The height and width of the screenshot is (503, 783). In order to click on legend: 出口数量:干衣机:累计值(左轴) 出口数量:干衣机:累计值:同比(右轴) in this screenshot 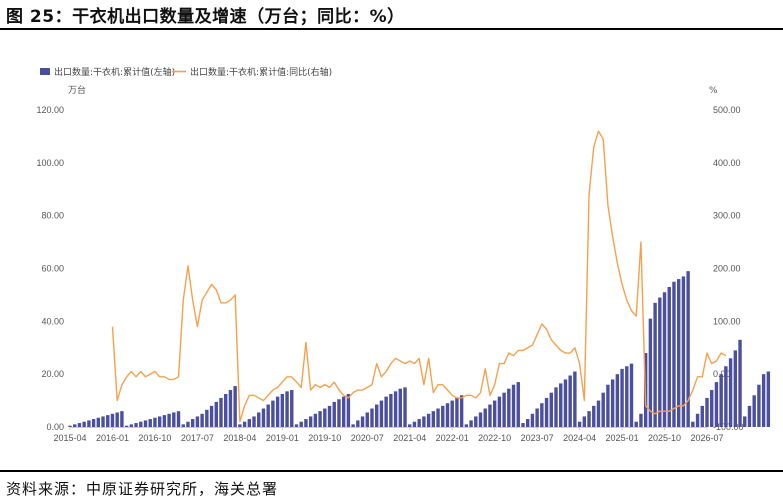, I will do `click(186, 72)`.